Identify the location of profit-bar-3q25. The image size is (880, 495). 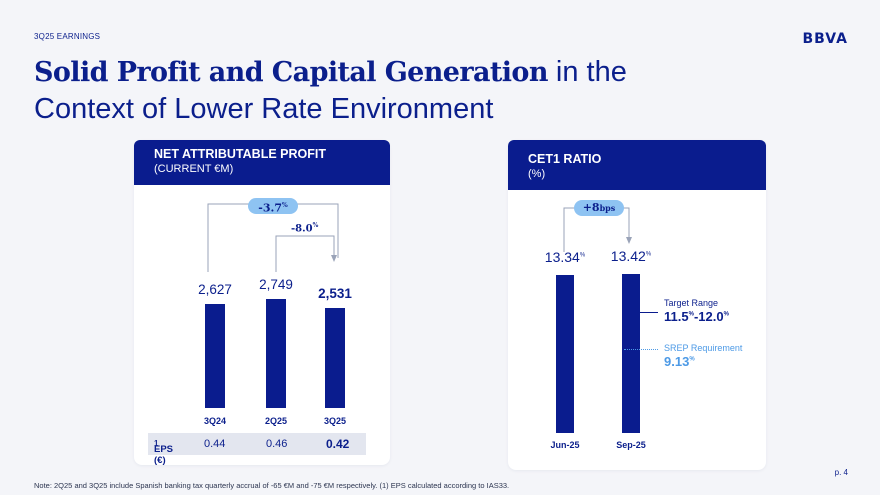
(335, 357).